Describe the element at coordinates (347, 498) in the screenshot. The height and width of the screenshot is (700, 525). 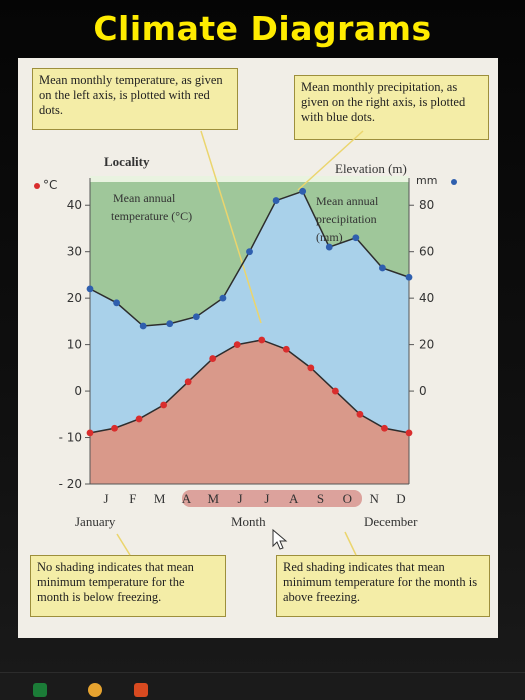
I see `month-label-o: O` at that location.